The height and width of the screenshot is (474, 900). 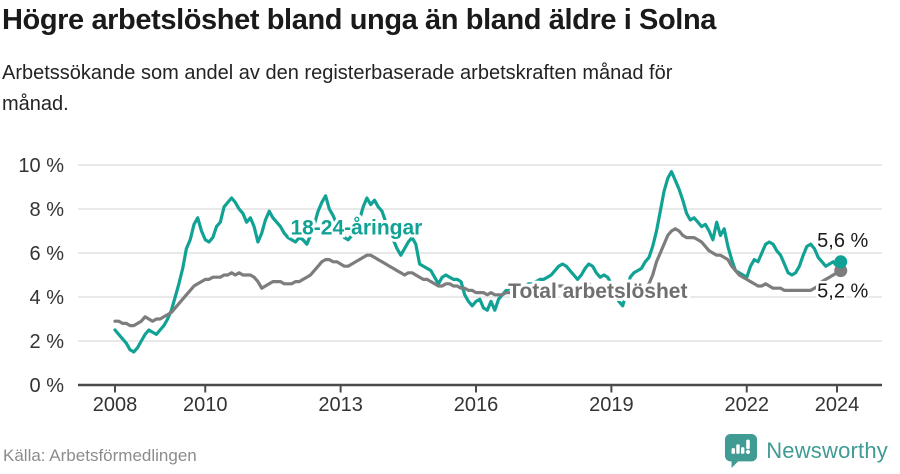 I want to click on x-axis-label: 2008, so click(x=115, y=405).